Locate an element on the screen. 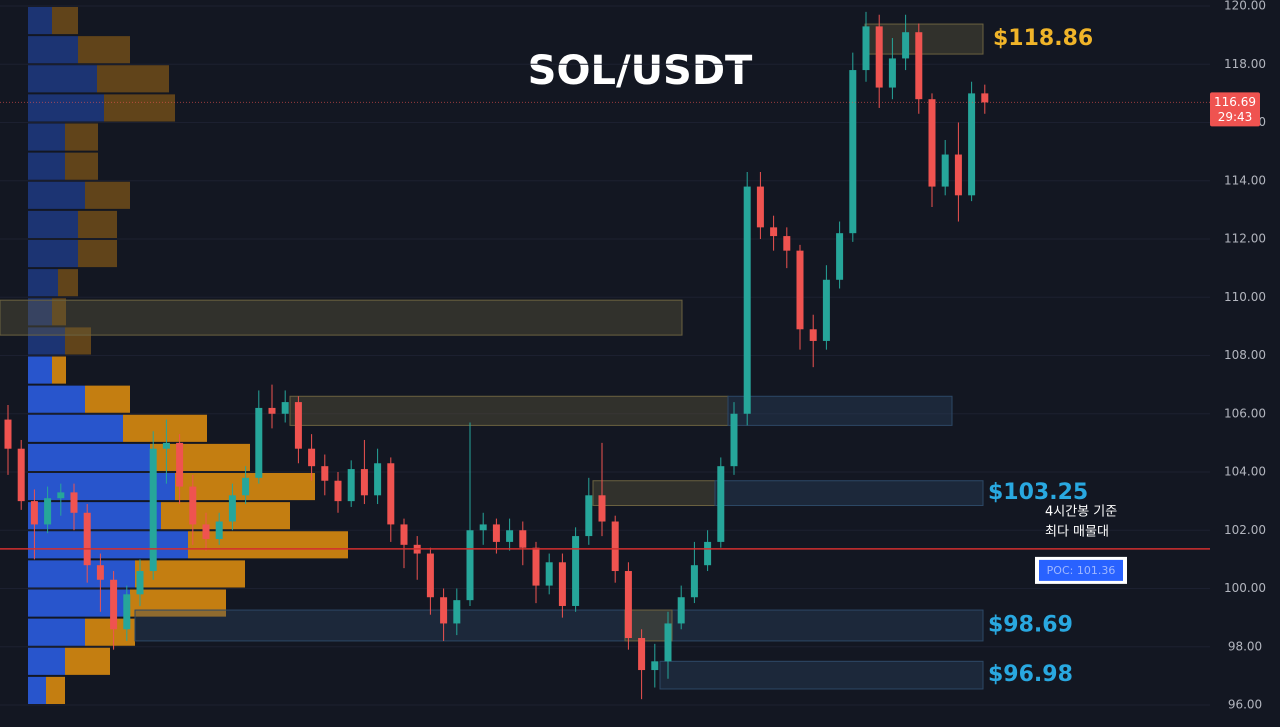 This screenshot has height=727, width=1280. last-price-box is located at coordinates (1235, 109).